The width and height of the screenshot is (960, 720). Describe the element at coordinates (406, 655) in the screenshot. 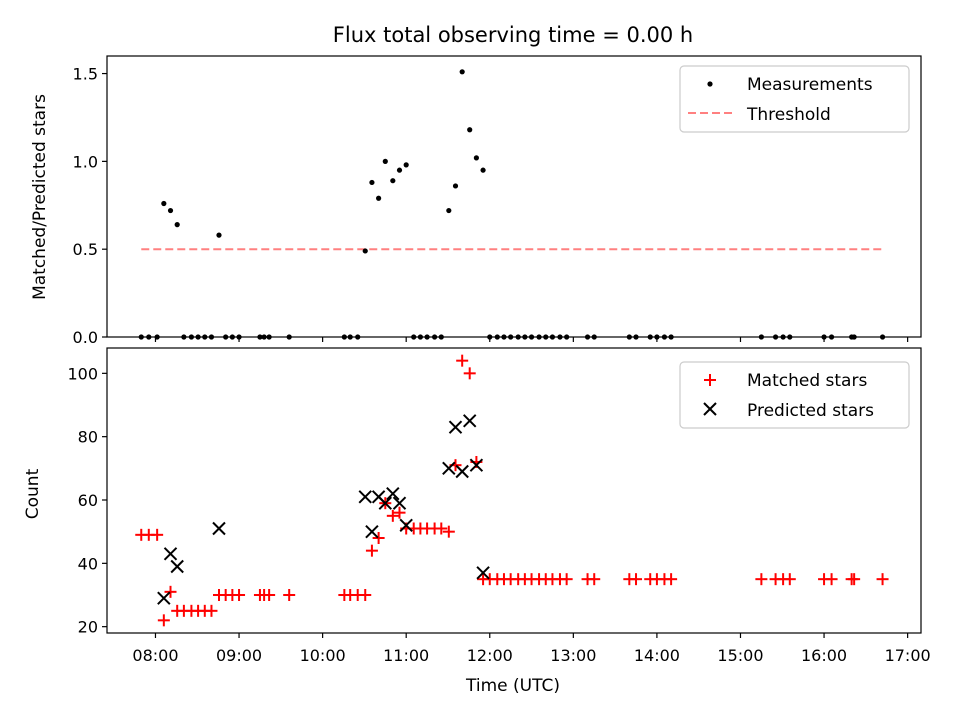

I see `bottom-x-tick-label: 11:00` at that location.